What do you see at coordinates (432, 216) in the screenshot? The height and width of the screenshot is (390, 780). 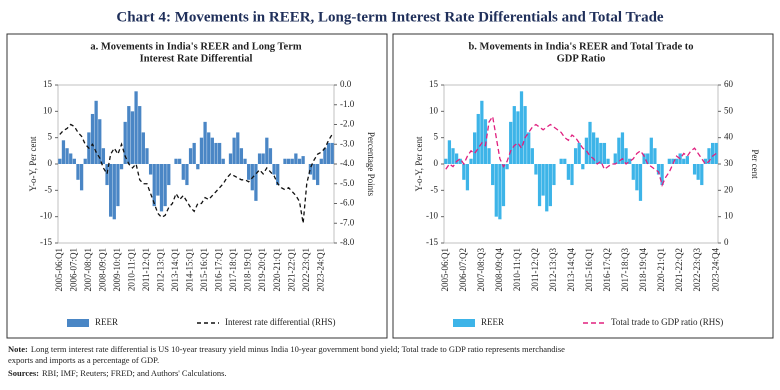 I see `y-tick-label: -10` at bounding box center [432, 216].